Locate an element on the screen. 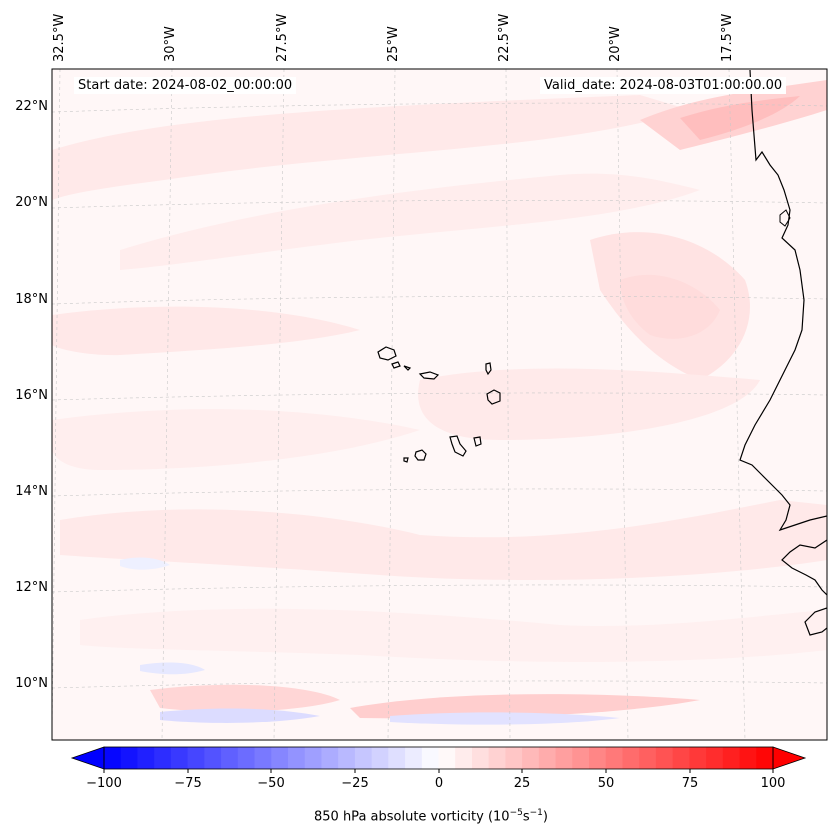 Image resolution: width=837 pixels, height=839 pixels. africa-coastline-tip is located at coordinates (815, 621).